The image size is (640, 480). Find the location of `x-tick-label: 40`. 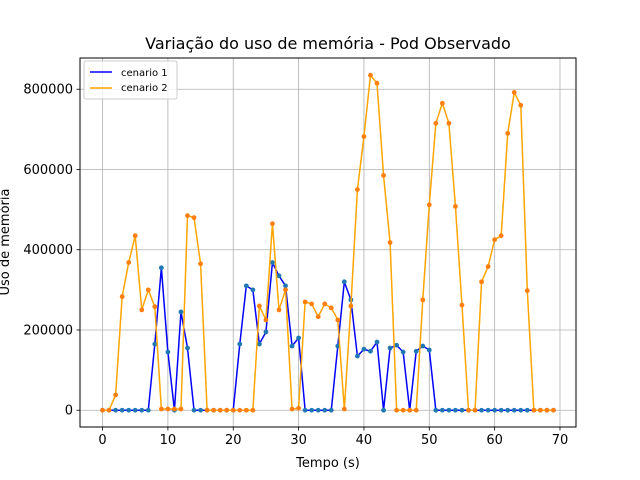

x-tick-label: 40 is located at coordinates (364, 440).